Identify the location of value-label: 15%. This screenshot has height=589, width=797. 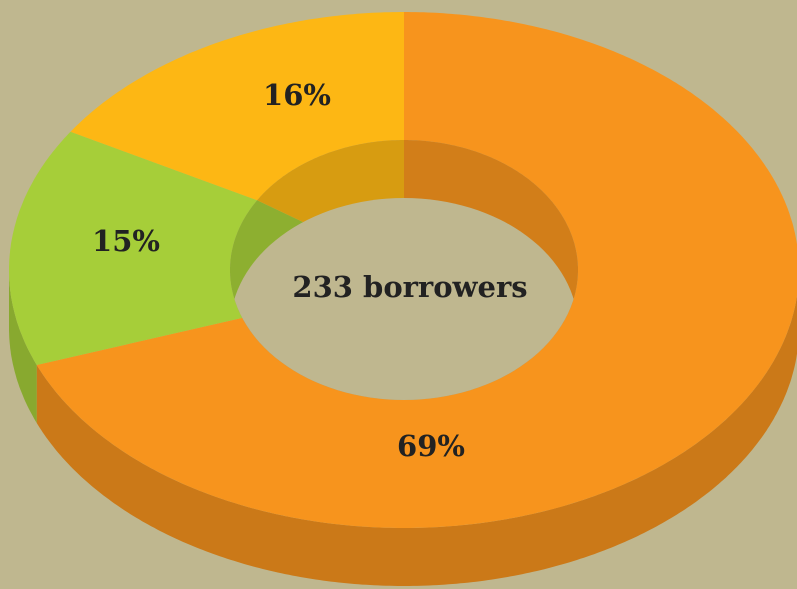
(126, 241).